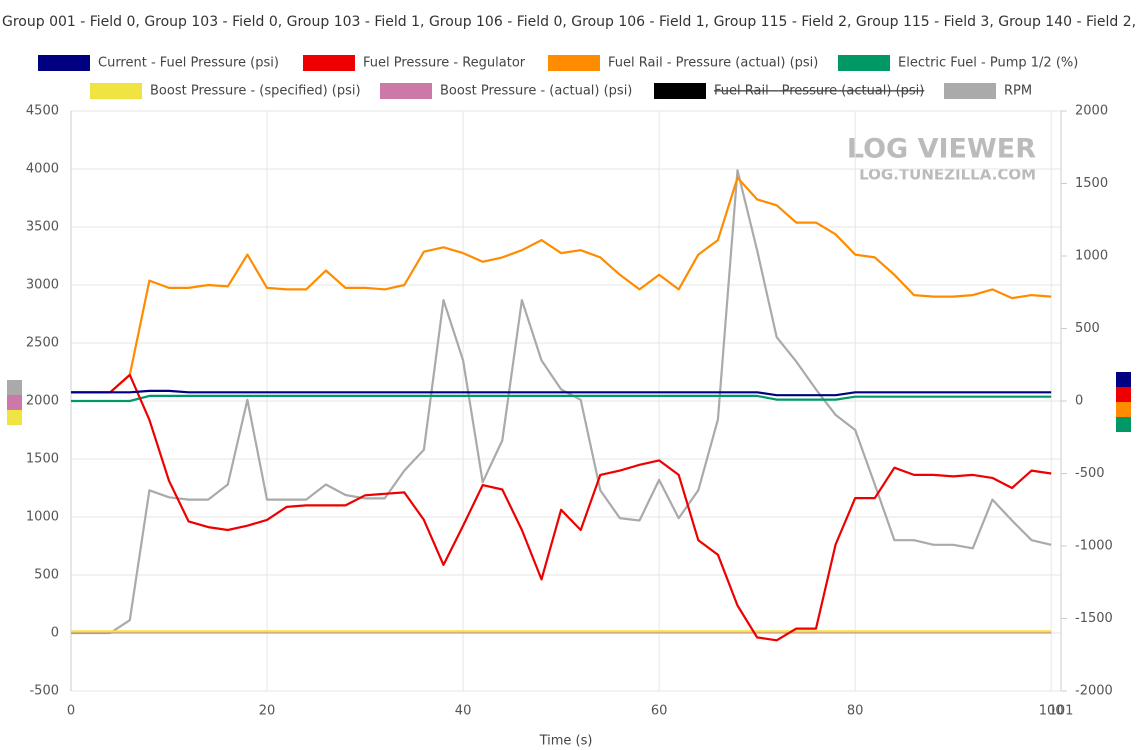  I want to click on y-tick-label: 4500, so click(42, 111).